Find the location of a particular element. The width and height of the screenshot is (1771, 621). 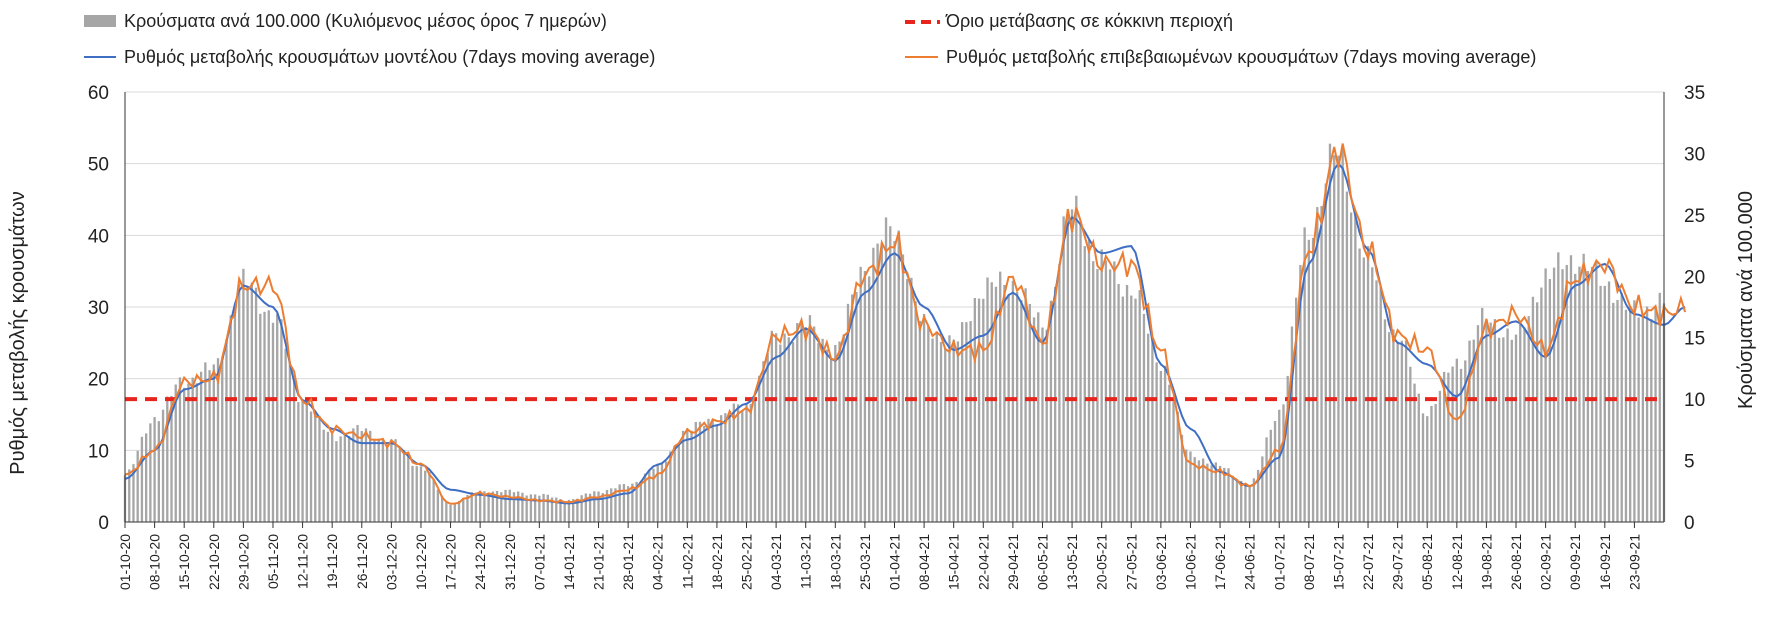

x-tick-label: 23-09-21 is located at coordinates (1634, 562).